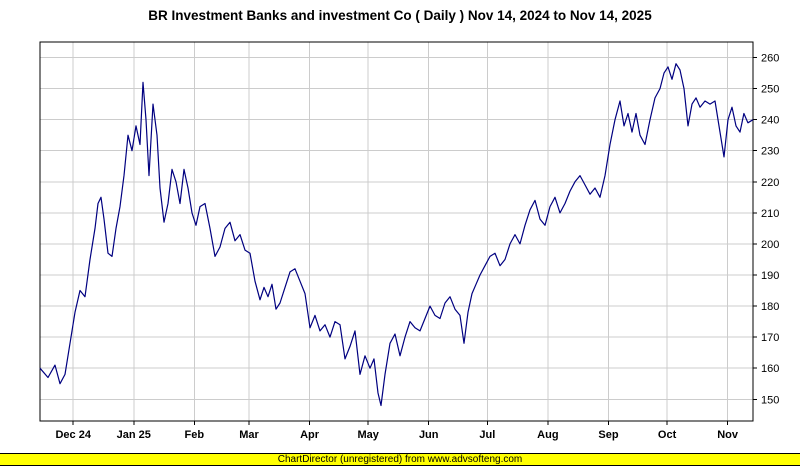  Describe the element at coordinates (73, 435) in the screenshot. I see `x-axis-tick-label: Dec 24` at that location.